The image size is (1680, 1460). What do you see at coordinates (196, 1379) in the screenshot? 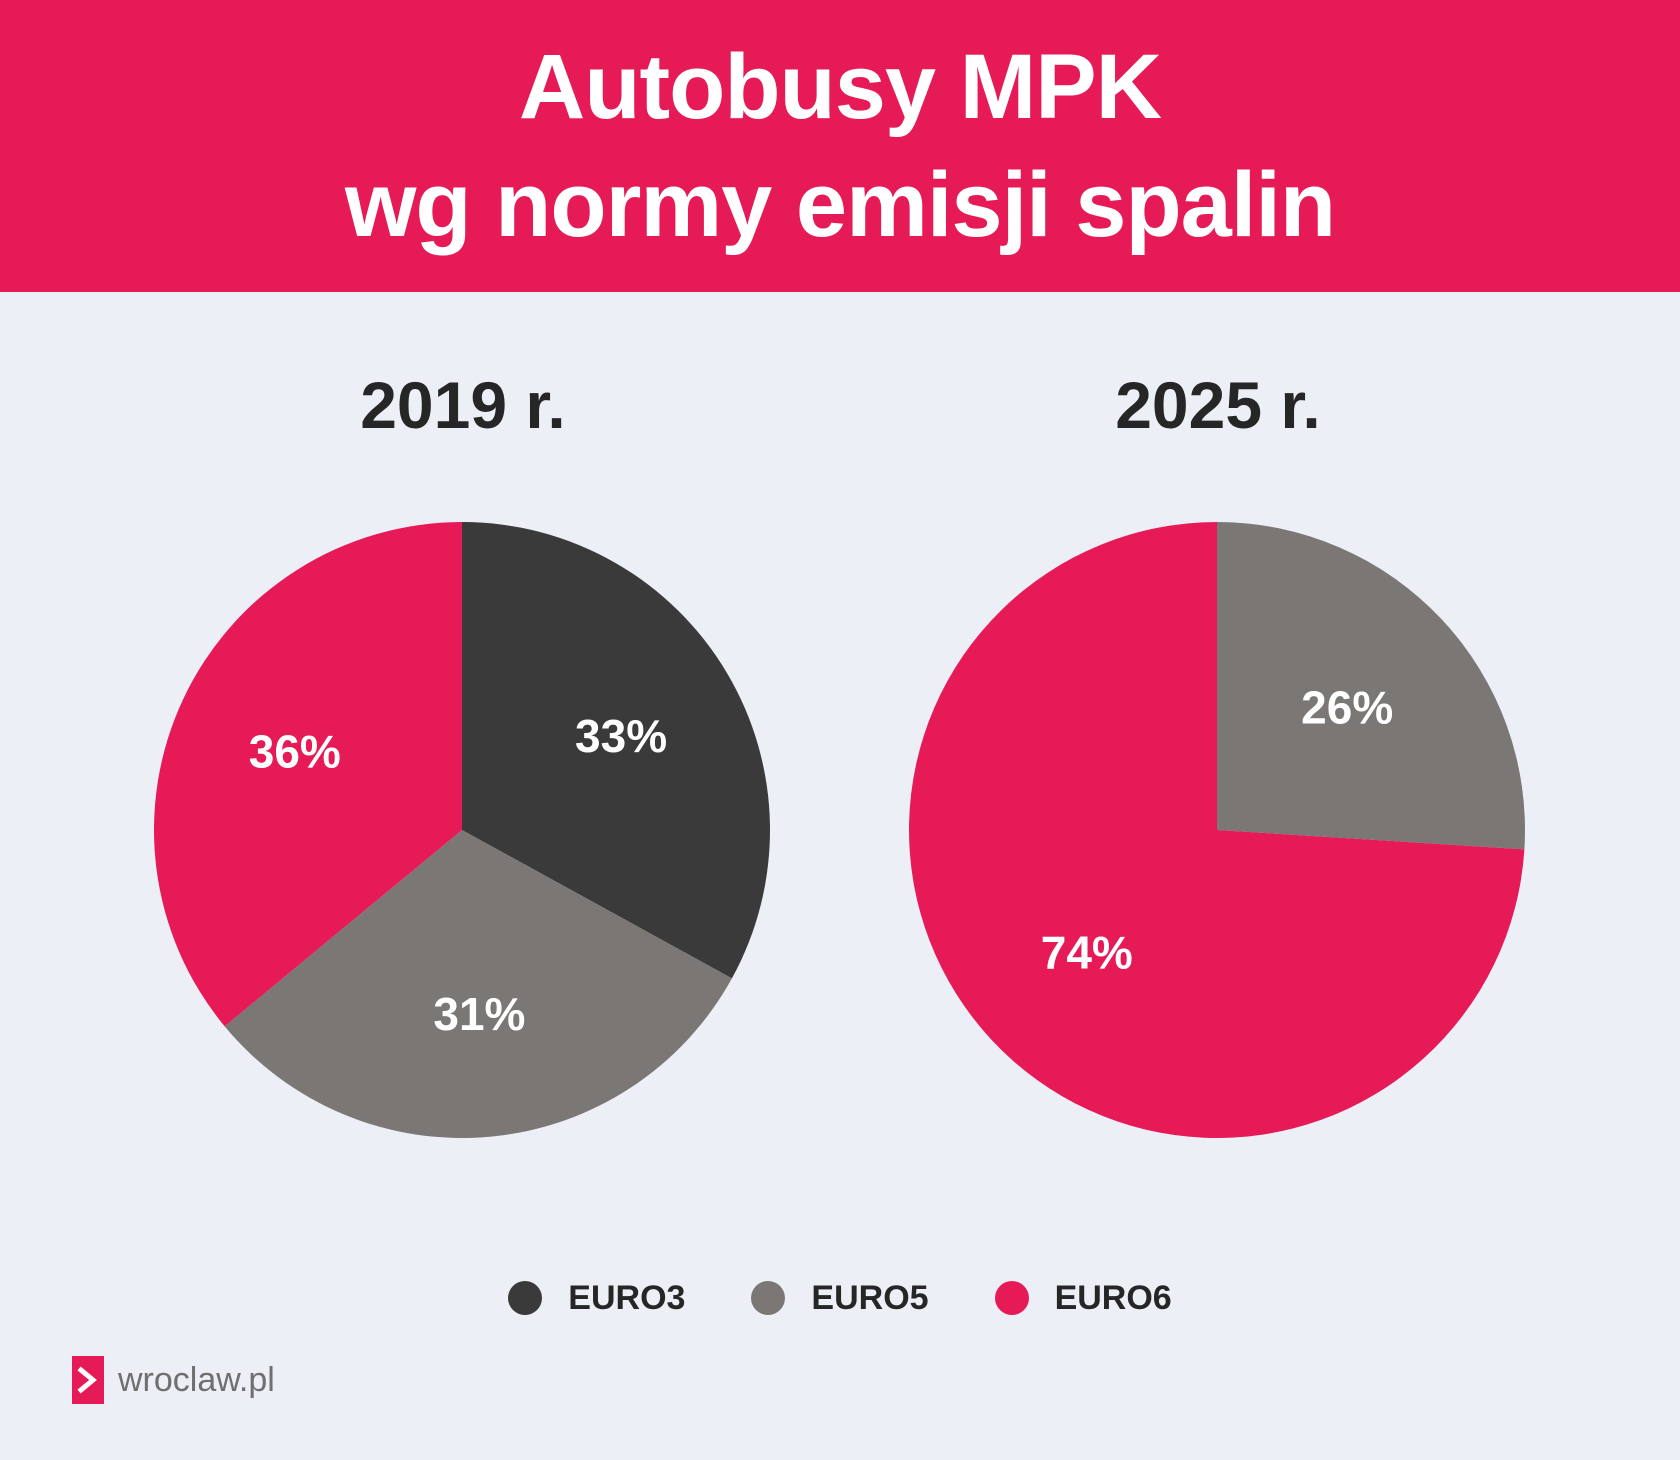
I see `logo-text: wroclaw.pl` at bounding box center [196, 1379].